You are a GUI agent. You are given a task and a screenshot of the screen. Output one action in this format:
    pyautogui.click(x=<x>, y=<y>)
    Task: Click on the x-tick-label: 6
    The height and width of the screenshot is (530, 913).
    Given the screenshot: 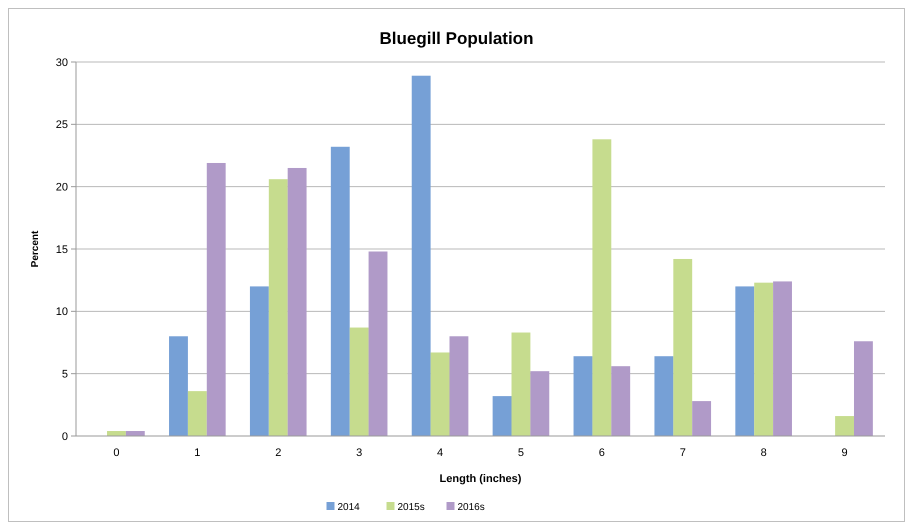 What is the action you would take?
    pyautogui.click(x=601, y=453)
    